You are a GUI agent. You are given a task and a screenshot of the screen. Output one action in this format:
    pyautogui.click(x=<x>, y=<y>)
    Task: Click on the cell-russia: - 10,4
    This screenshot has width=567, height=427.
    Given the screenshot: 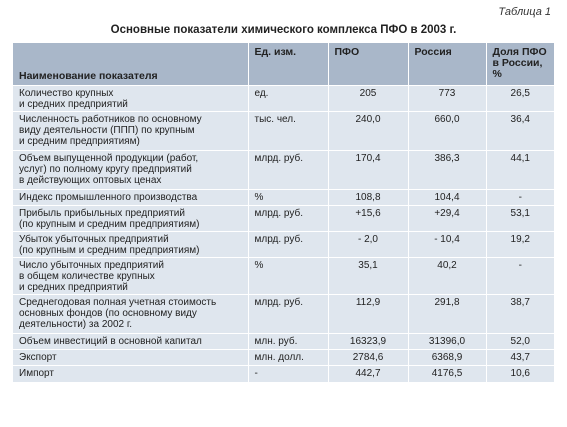 What is the action you would take?
    pyautogui.click(x=447, y=244)
    